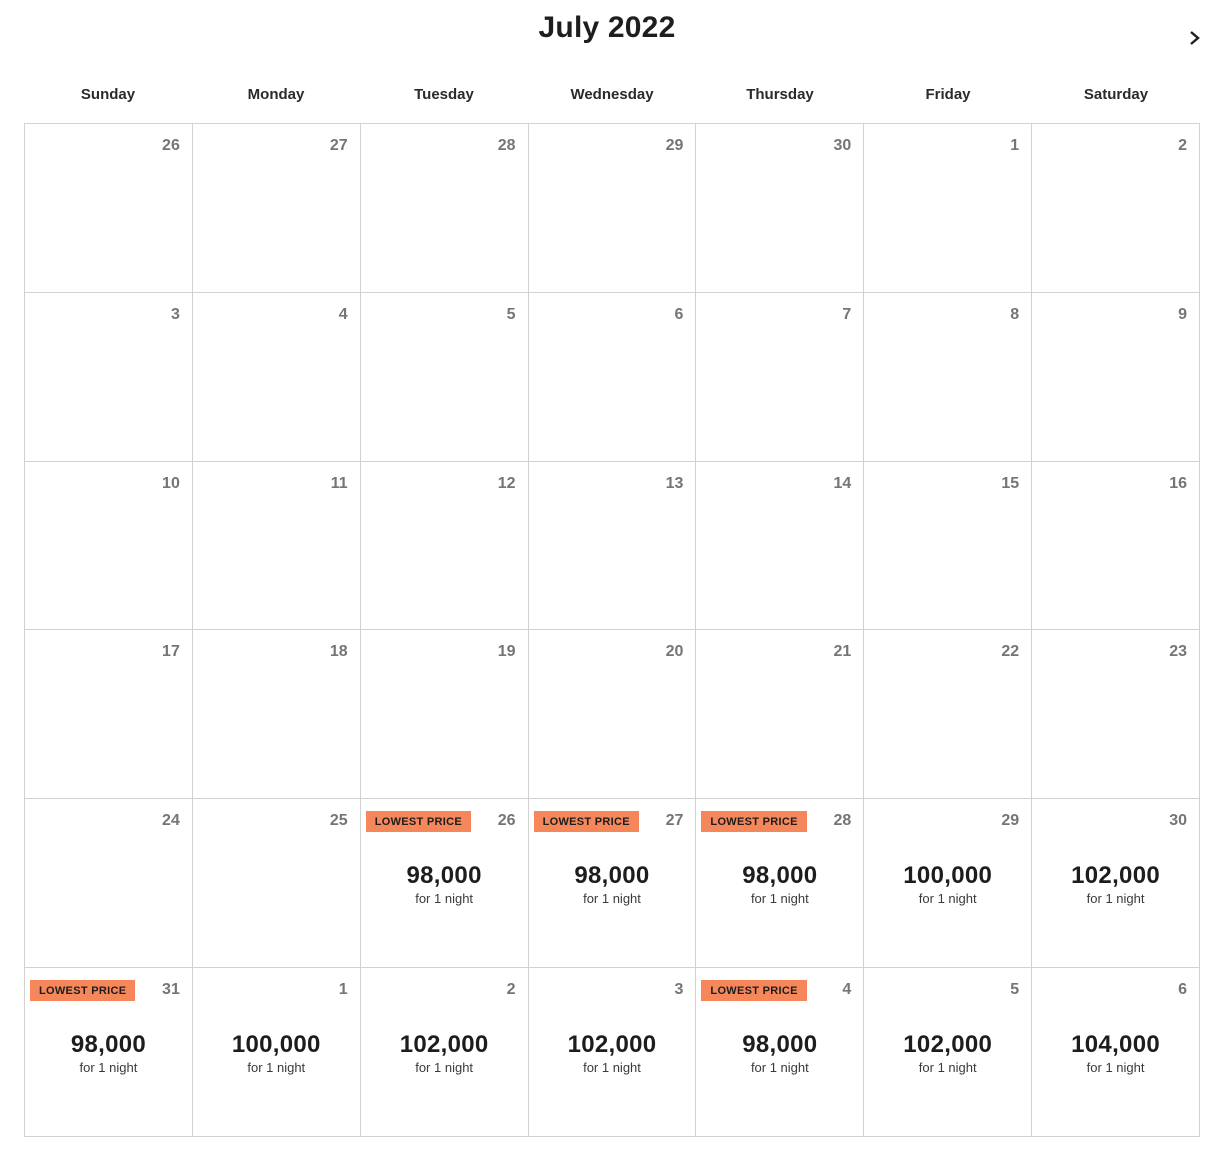 This screenshot has height=1152, width=1214. What do you see at coordinates (109, 208) in the screenshot?
I see `calendar-day-cell: 26` at bounding box center [109, 208].